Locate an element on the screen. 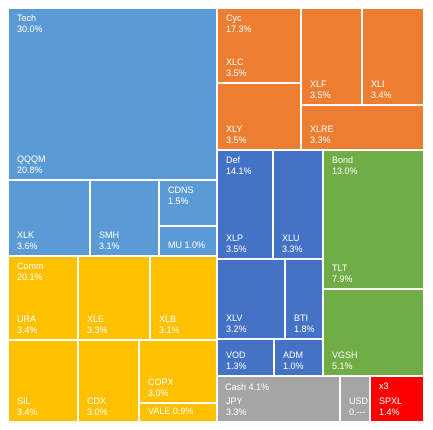 Image resolution: width=433 pixels, height=430 pixels. holding-ticker: XLP is located at coordinates (235, 238).